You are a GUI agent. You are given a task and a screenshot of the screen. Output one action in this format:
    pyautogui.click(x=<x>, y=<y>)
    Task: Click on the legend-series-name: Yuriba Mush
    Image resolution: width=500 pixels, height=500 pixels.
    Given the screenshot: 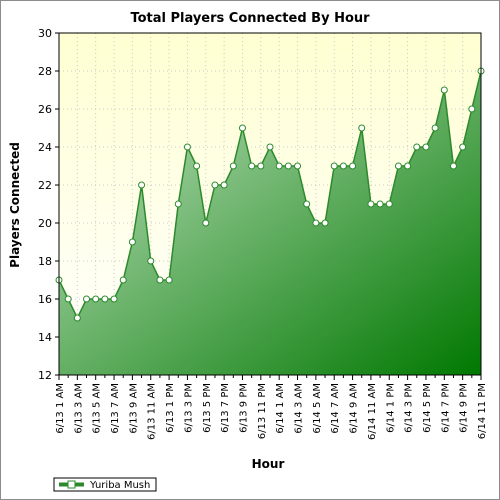 What is the action you would take?
    pyautogui.click(x=119, y=485)
    